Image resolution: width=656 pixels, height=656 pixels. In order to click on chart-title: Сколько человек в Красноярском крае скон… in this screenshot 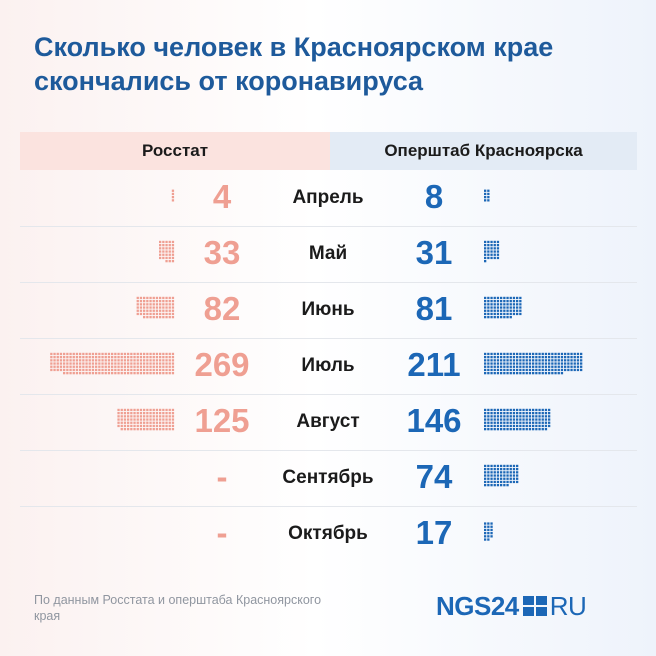, I will do `click(294, 64)`.